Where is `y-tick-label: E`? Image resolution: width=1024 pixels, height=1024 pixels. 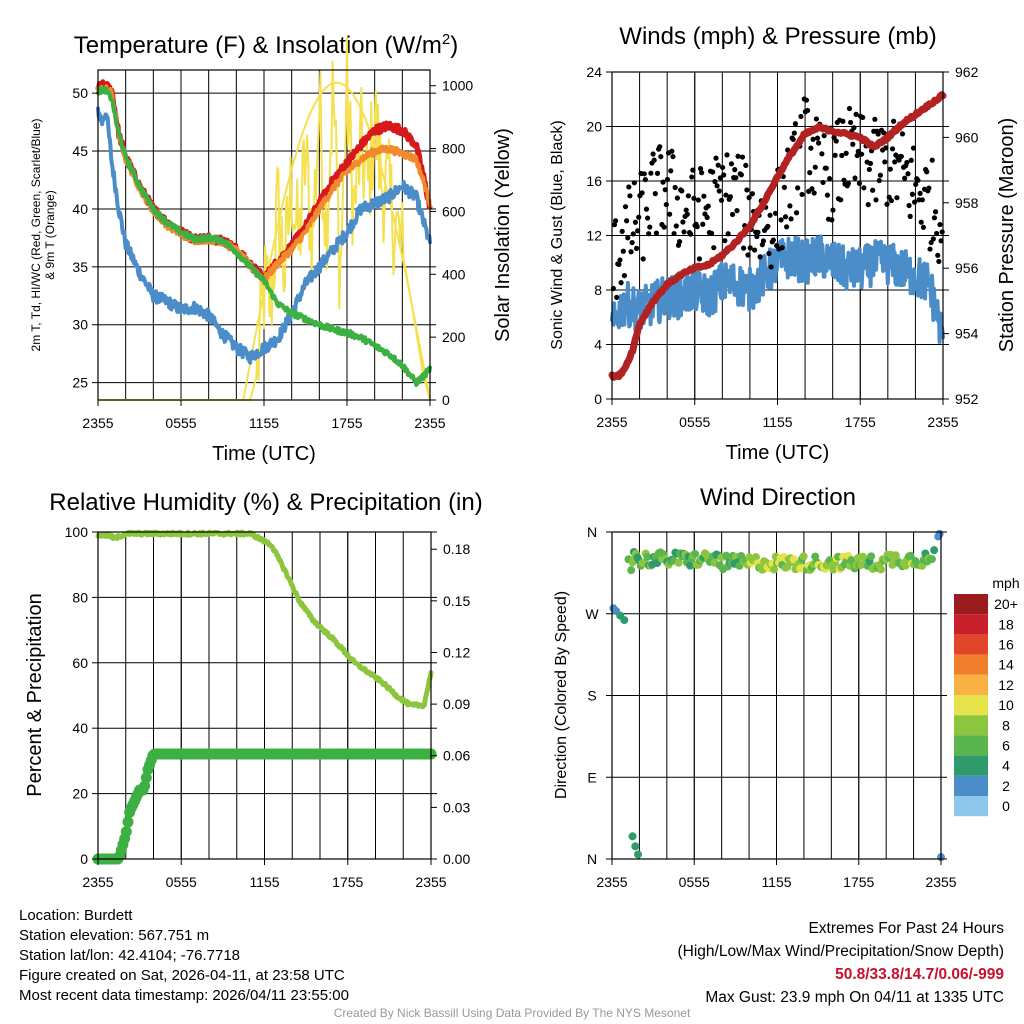 y-tick-label: E is located at coordinates (591, 777).